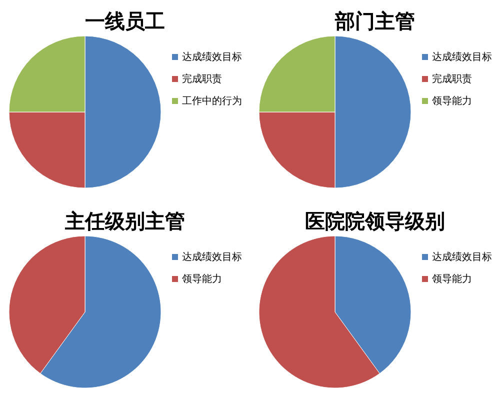 The width and height of the screenshot is (500, 400). Describe the element at coordinates (124, 221) in the screenshot. I see `chart-title: 主任级别主管` at that location.